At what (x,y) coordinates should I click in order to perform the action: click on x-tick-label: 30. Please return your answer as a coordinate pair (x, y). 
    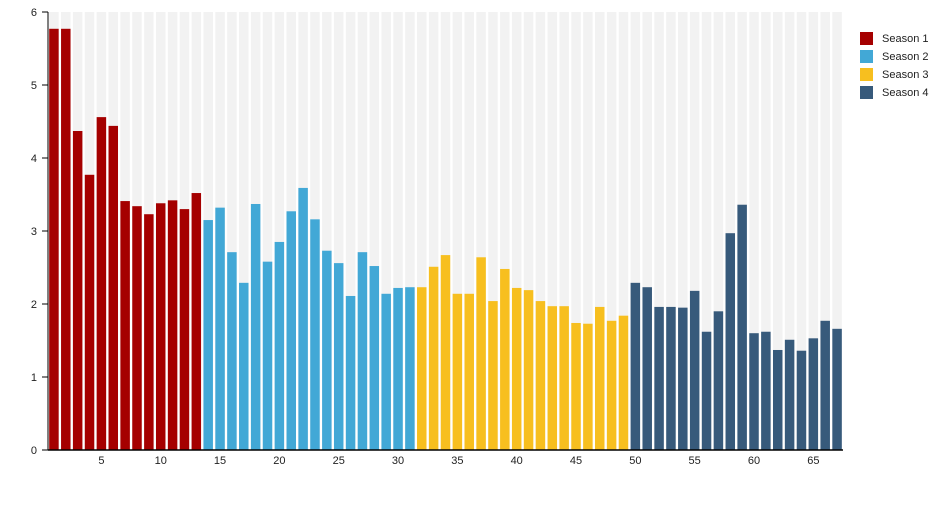
    Looking at the image, I should click on (398, 461).